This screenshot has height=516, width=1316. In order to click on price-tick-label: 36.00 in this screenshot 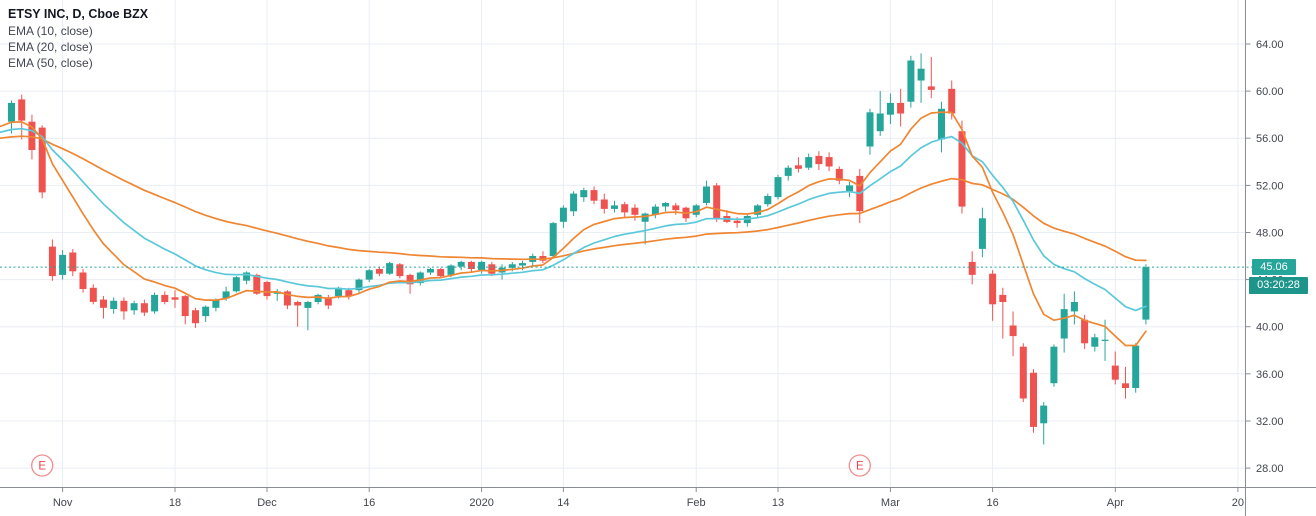, I will do `click(1270, 375)`.